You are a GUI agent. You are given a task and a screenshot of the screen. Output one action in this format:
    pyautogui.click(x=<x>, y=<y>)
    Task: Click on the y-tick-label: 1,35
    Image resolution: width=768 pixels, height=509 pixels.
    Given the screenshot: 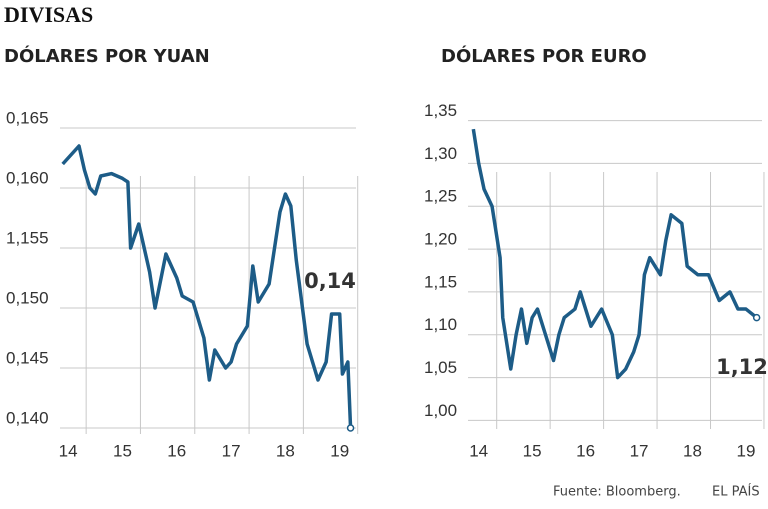 What is the action you would take?
    pyautogui.click(x=440, y=110)
    